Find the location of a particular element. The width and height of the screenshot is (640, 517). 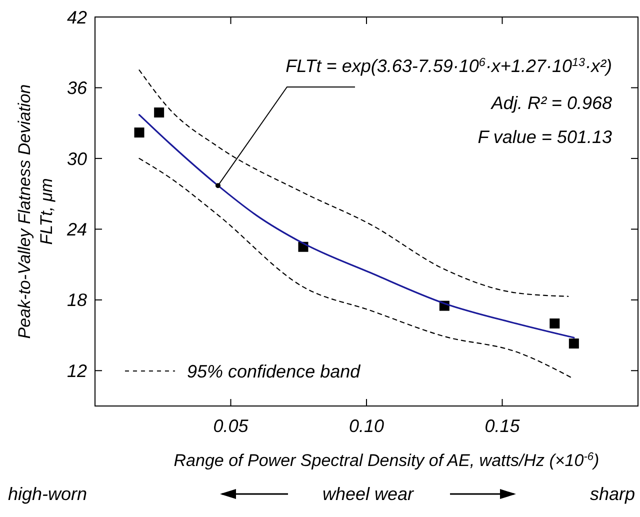

legend-label: 95% confidence band is located at coordinates (274, 371).